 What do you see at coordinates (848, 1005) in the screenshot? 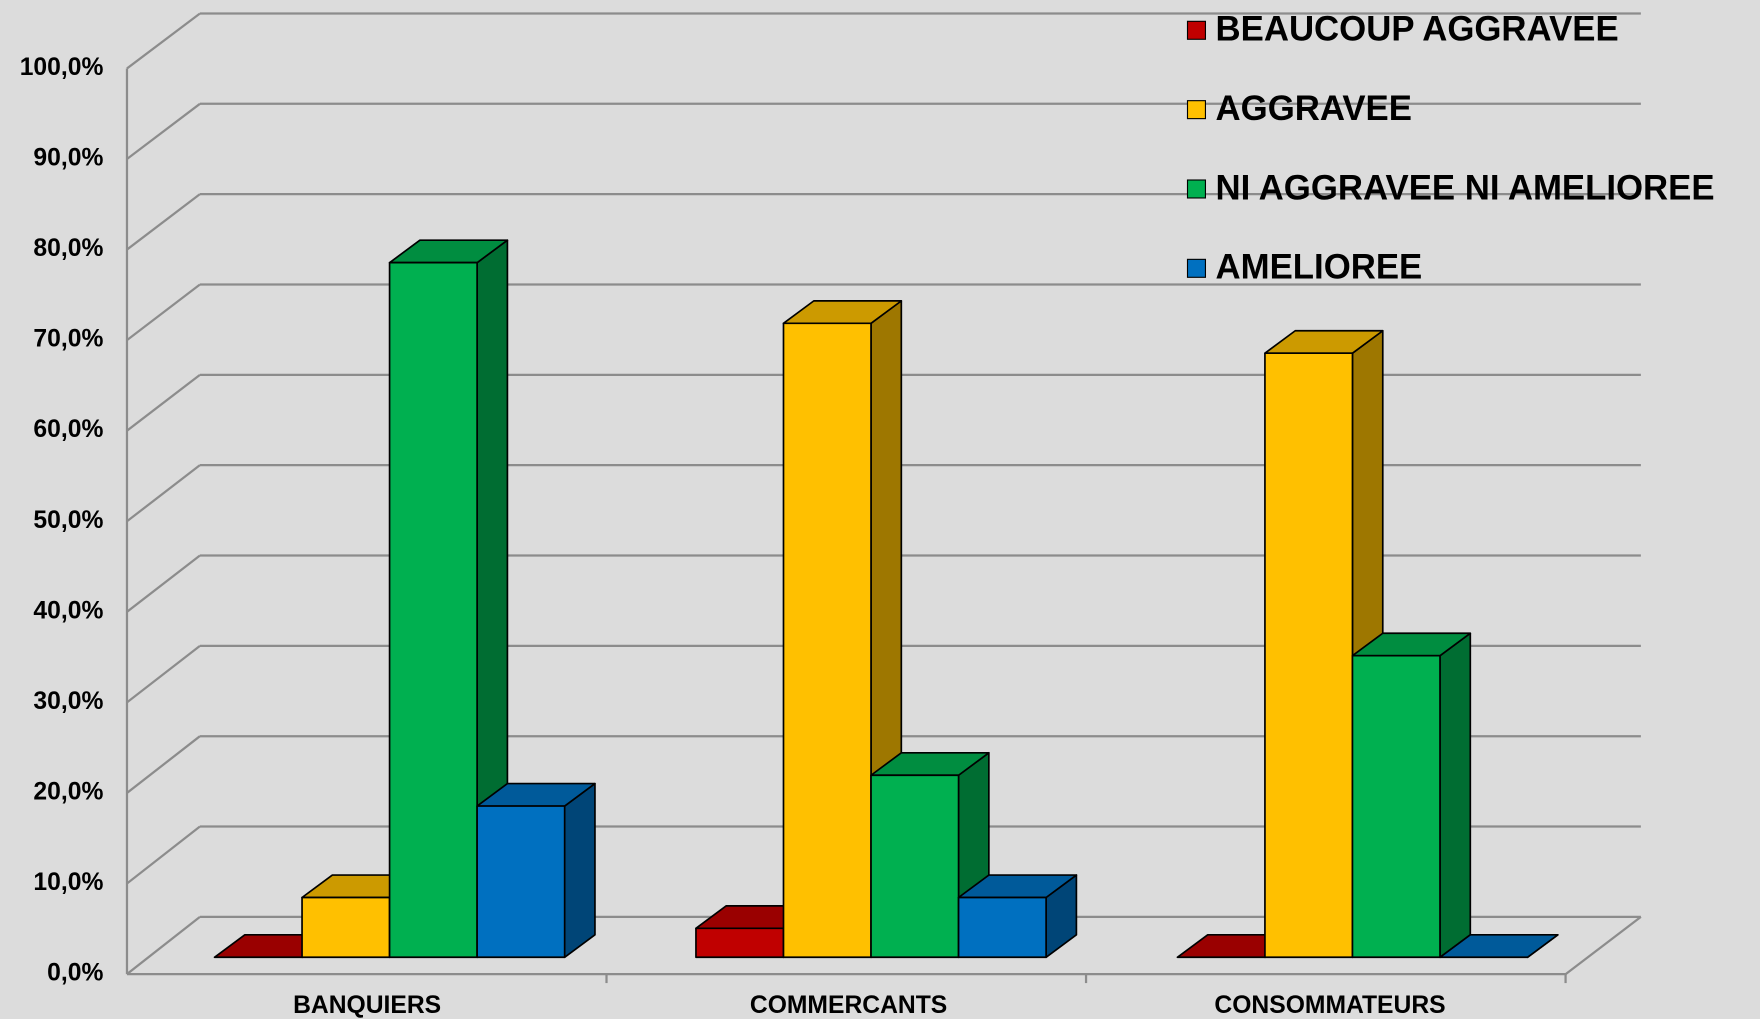
I see `x-tick-label: COMMERCANTS` at bounding box center [848, 1005].